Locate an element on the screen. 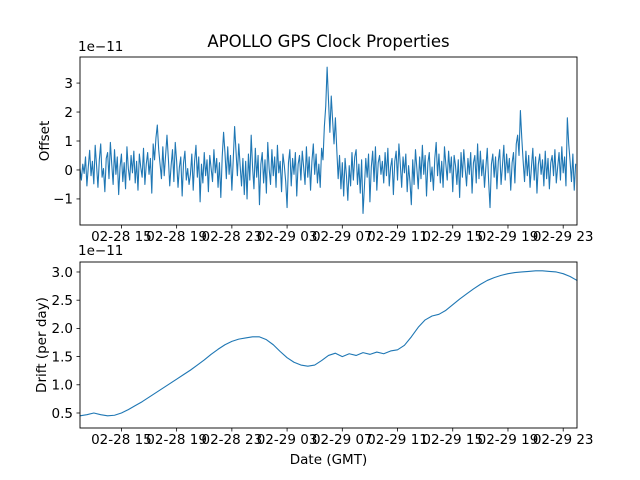 The width and height of the screenshot is (640, 480). offset-y-axis-label: Offset is located at coordinates (45, 141).